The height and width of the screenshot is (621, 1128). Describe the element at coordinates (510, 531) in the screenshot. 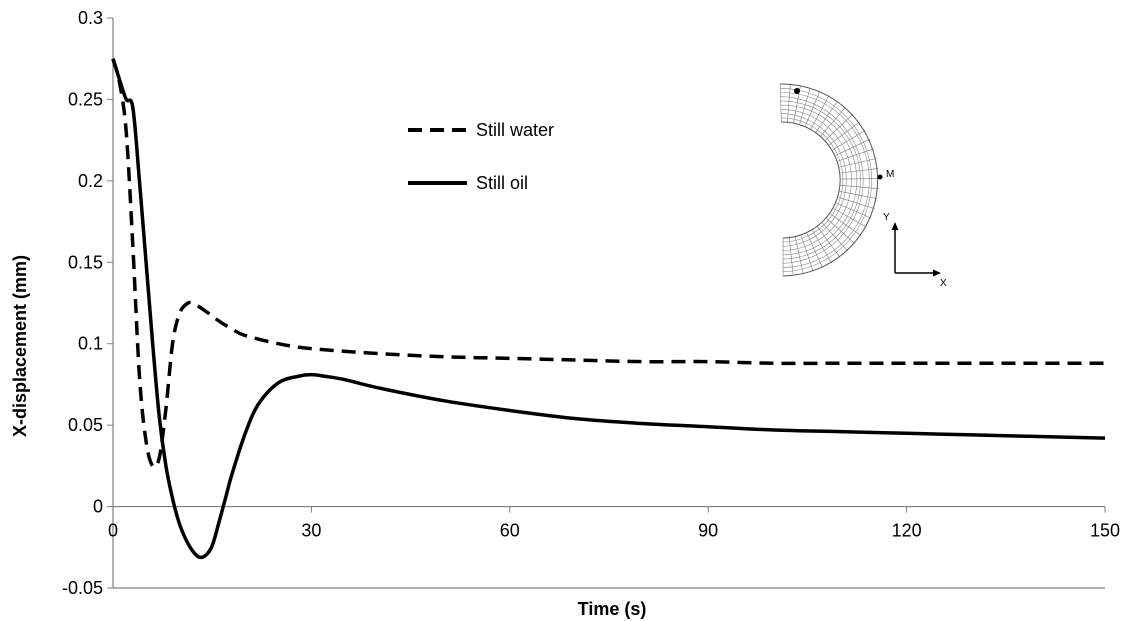

I see `x-tick-label: 60` at that location.